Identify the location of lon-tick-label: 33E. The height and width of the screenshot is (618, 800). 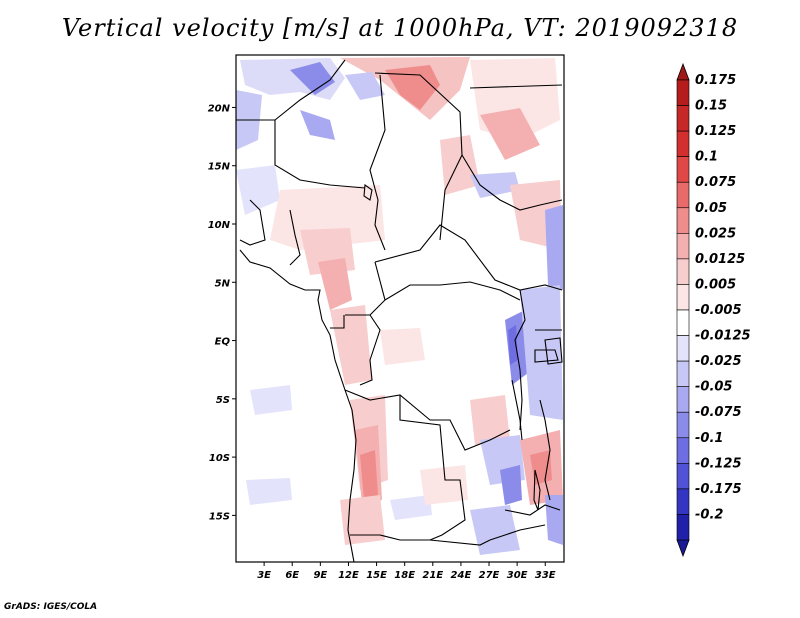
(545, 575).